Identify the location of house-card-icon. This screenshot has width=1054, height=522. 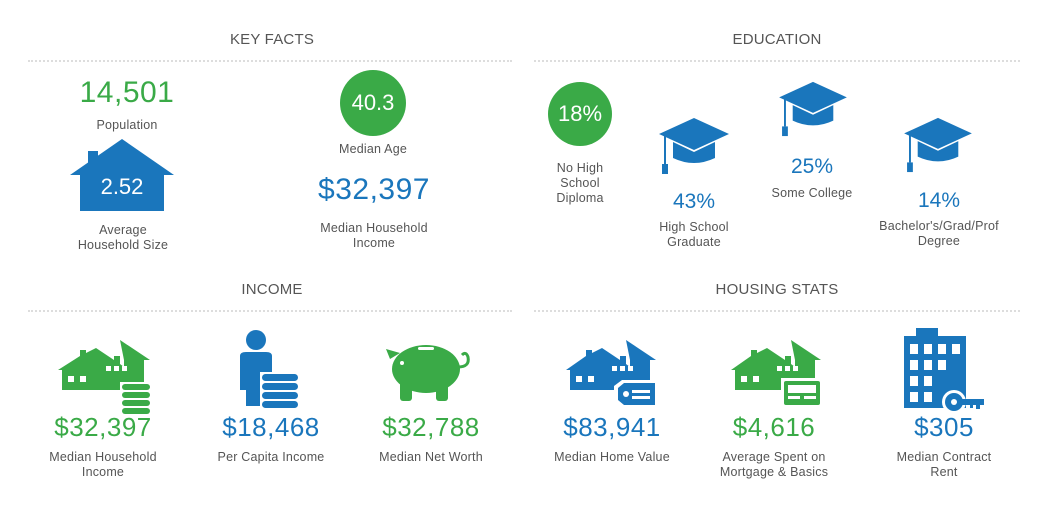
(777, 374).